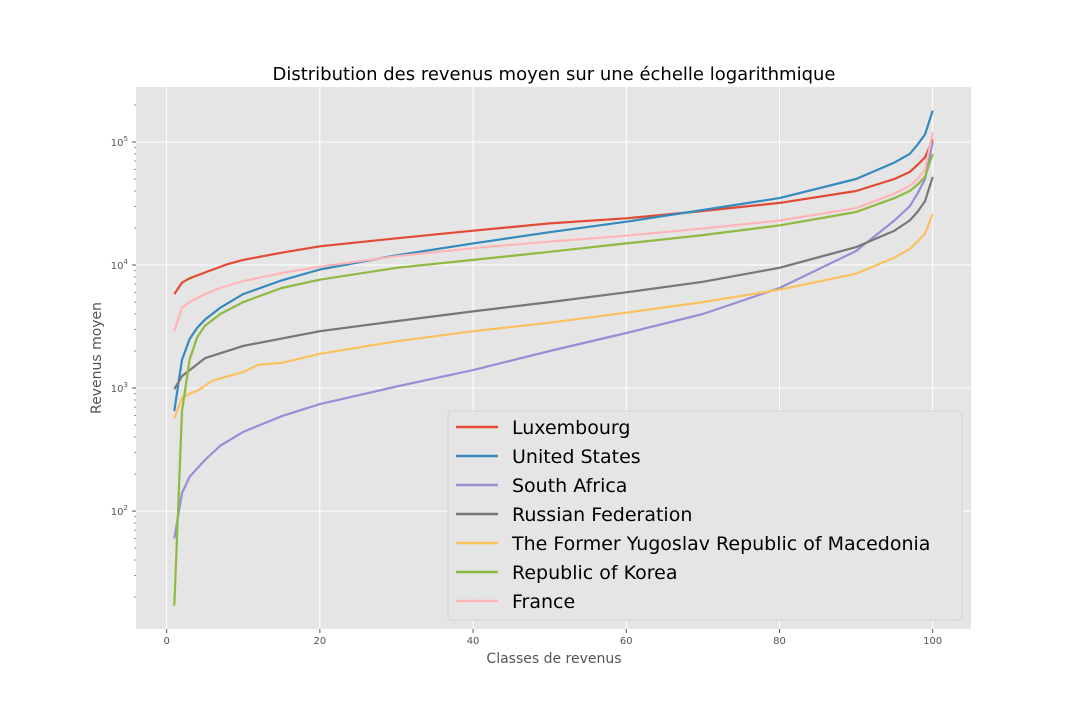 This screenshot has height=720, width=1080. Describe the element at coordinates (120, 265) in the screenshot. I see `y-tick-label: 10⁴` at that location.